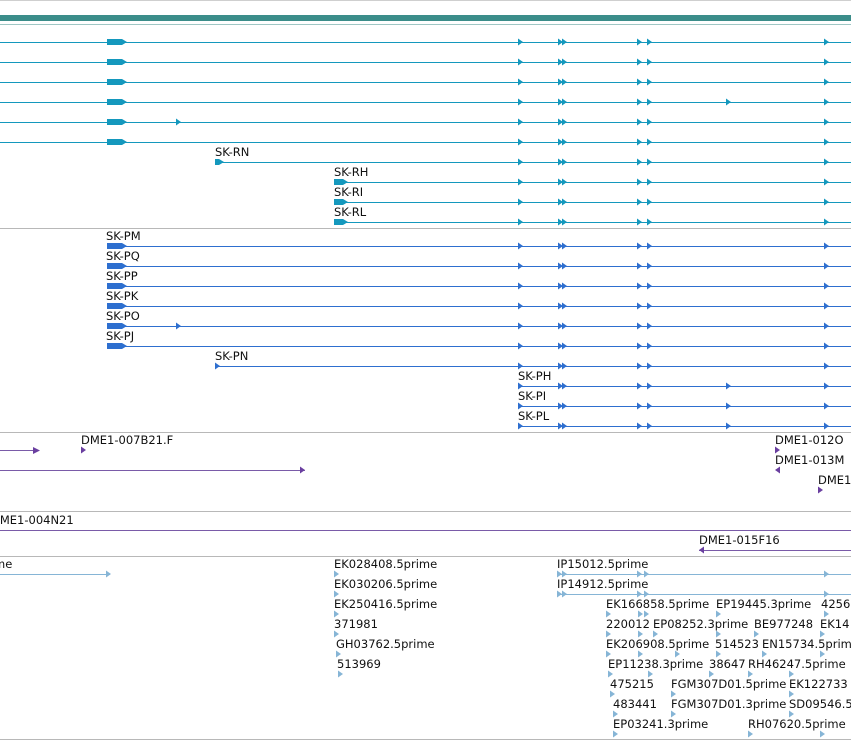  What do you see at coordinates (36, 450) in the screenshot?
I see `clone-end-icon` at bounding box center [36, 450].